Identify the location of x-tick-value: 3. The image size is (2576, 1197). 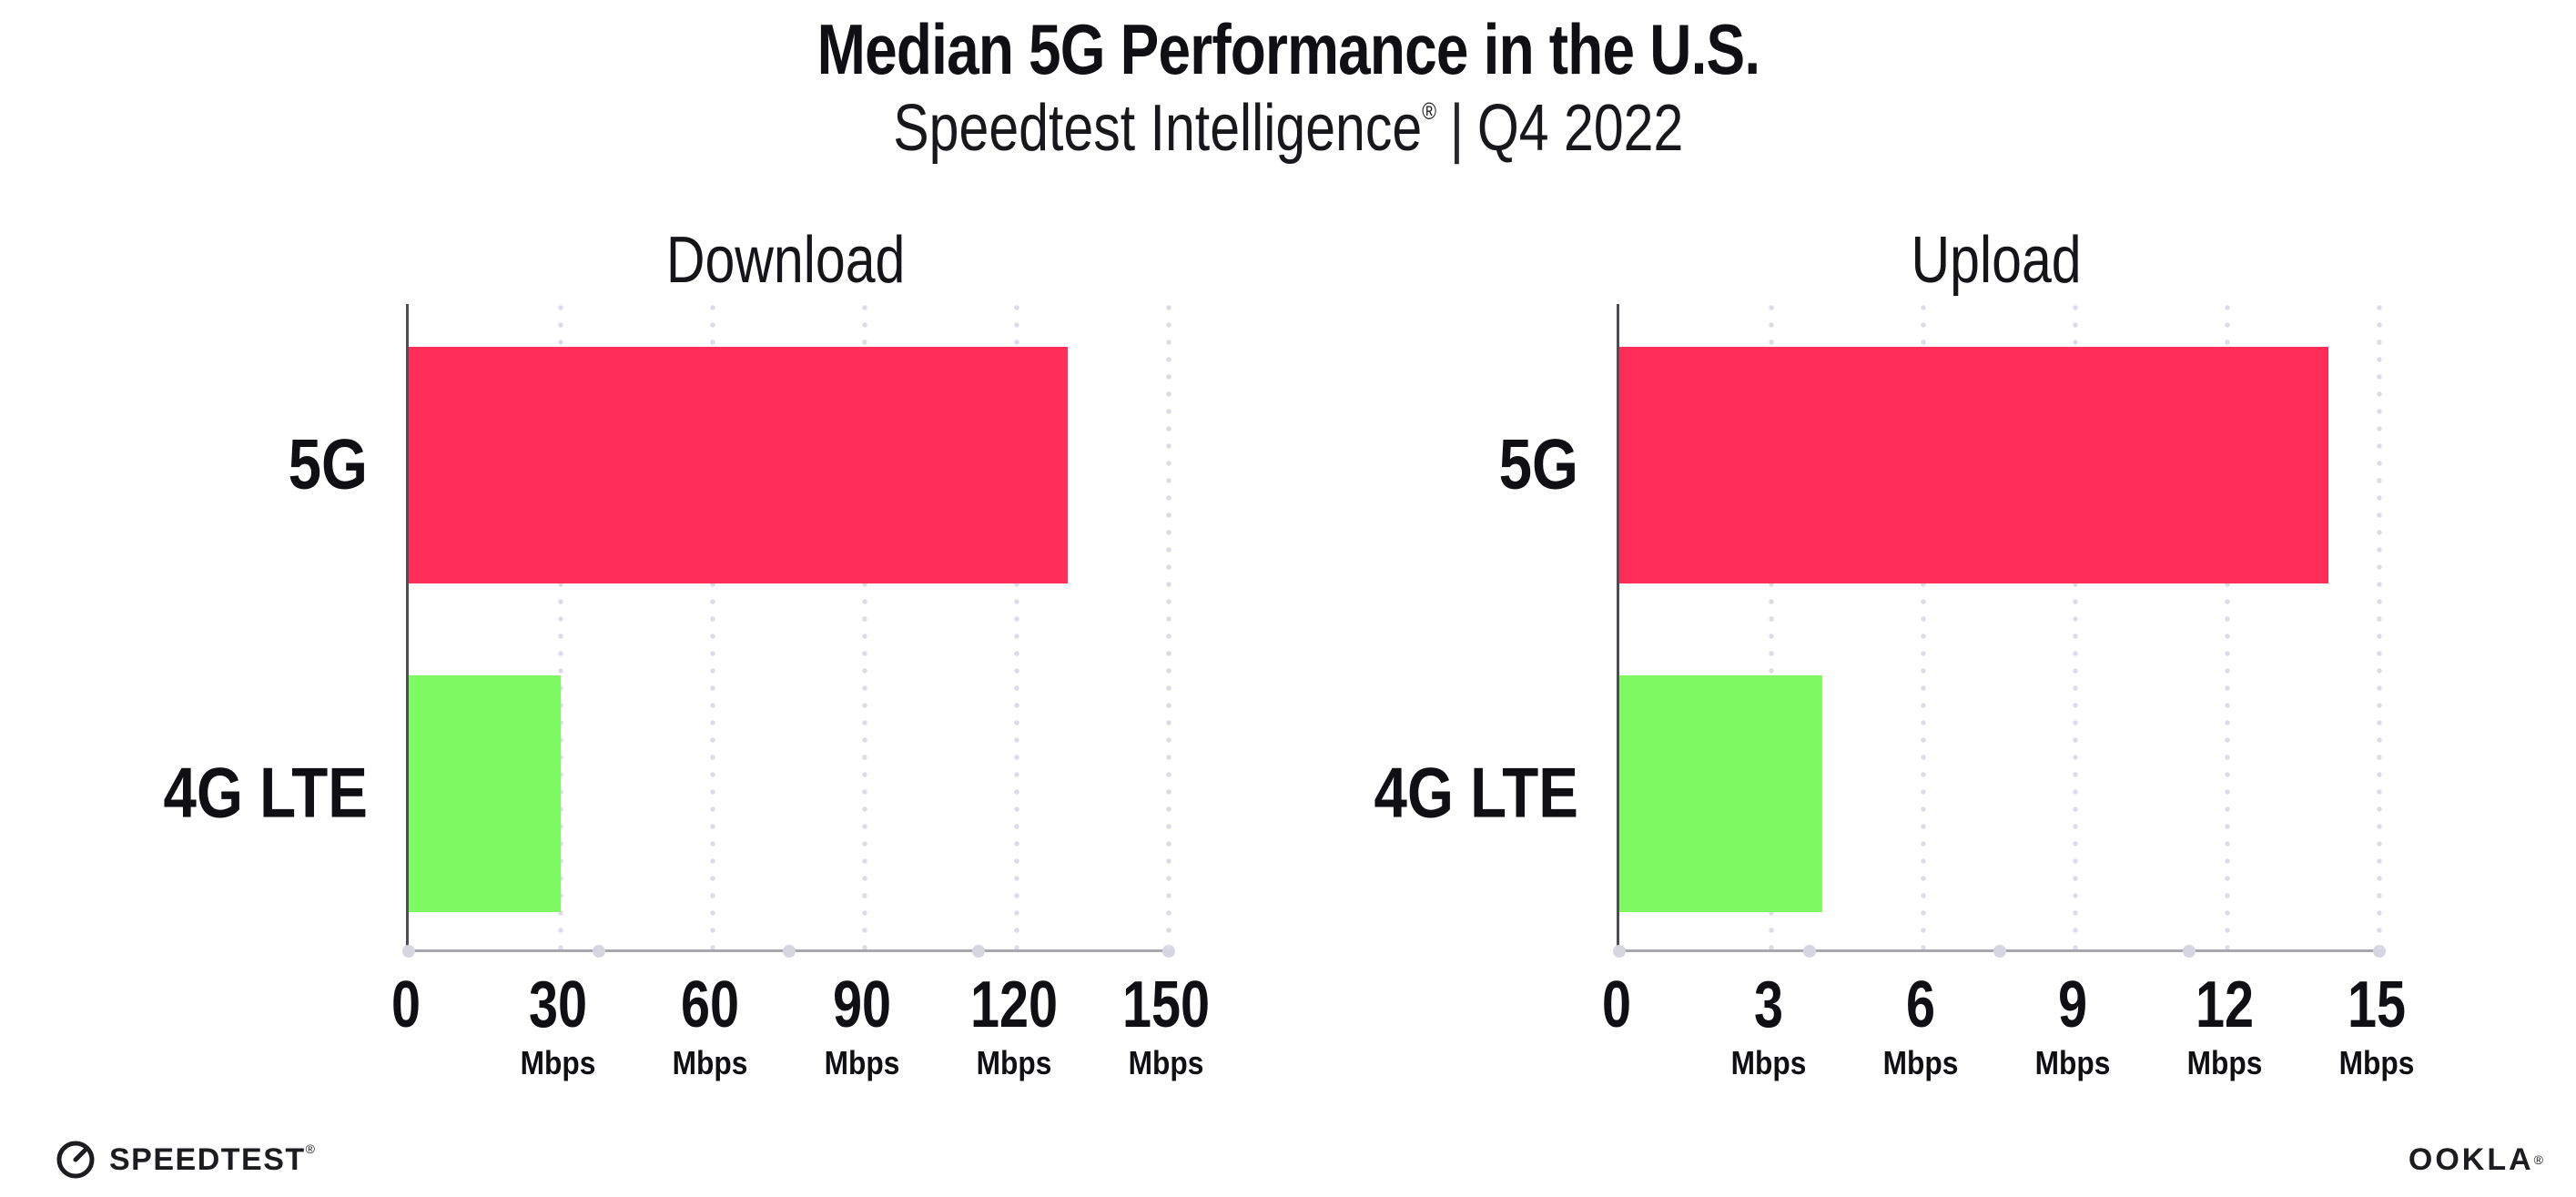
(1768, 1005).